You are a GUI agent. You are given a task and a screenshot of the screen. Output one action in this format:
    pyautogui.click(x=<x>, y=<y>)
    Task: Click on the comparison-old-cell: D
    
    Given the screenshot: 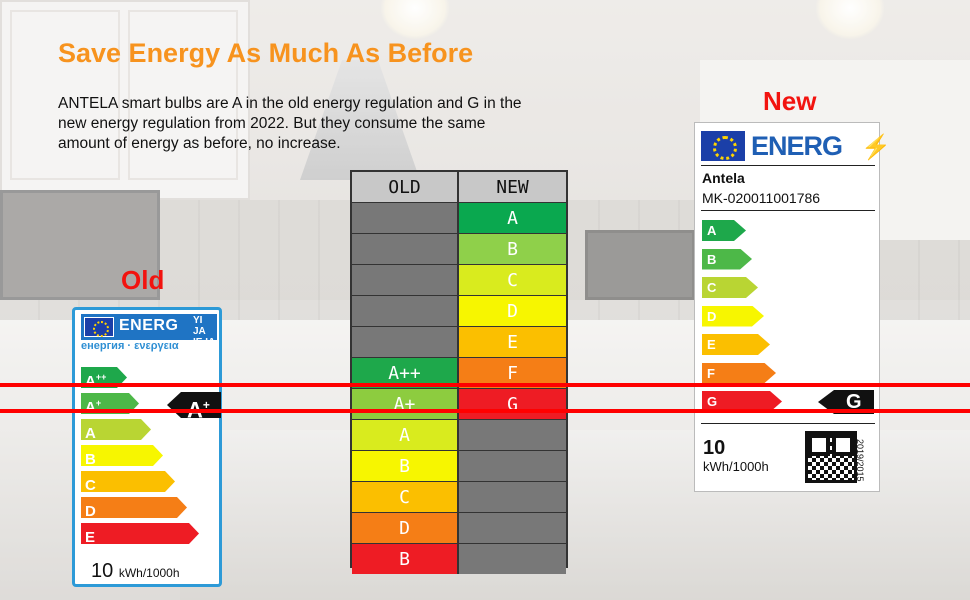 What is the action you would take?
    pyautogui.click(x=405, y=527)
    